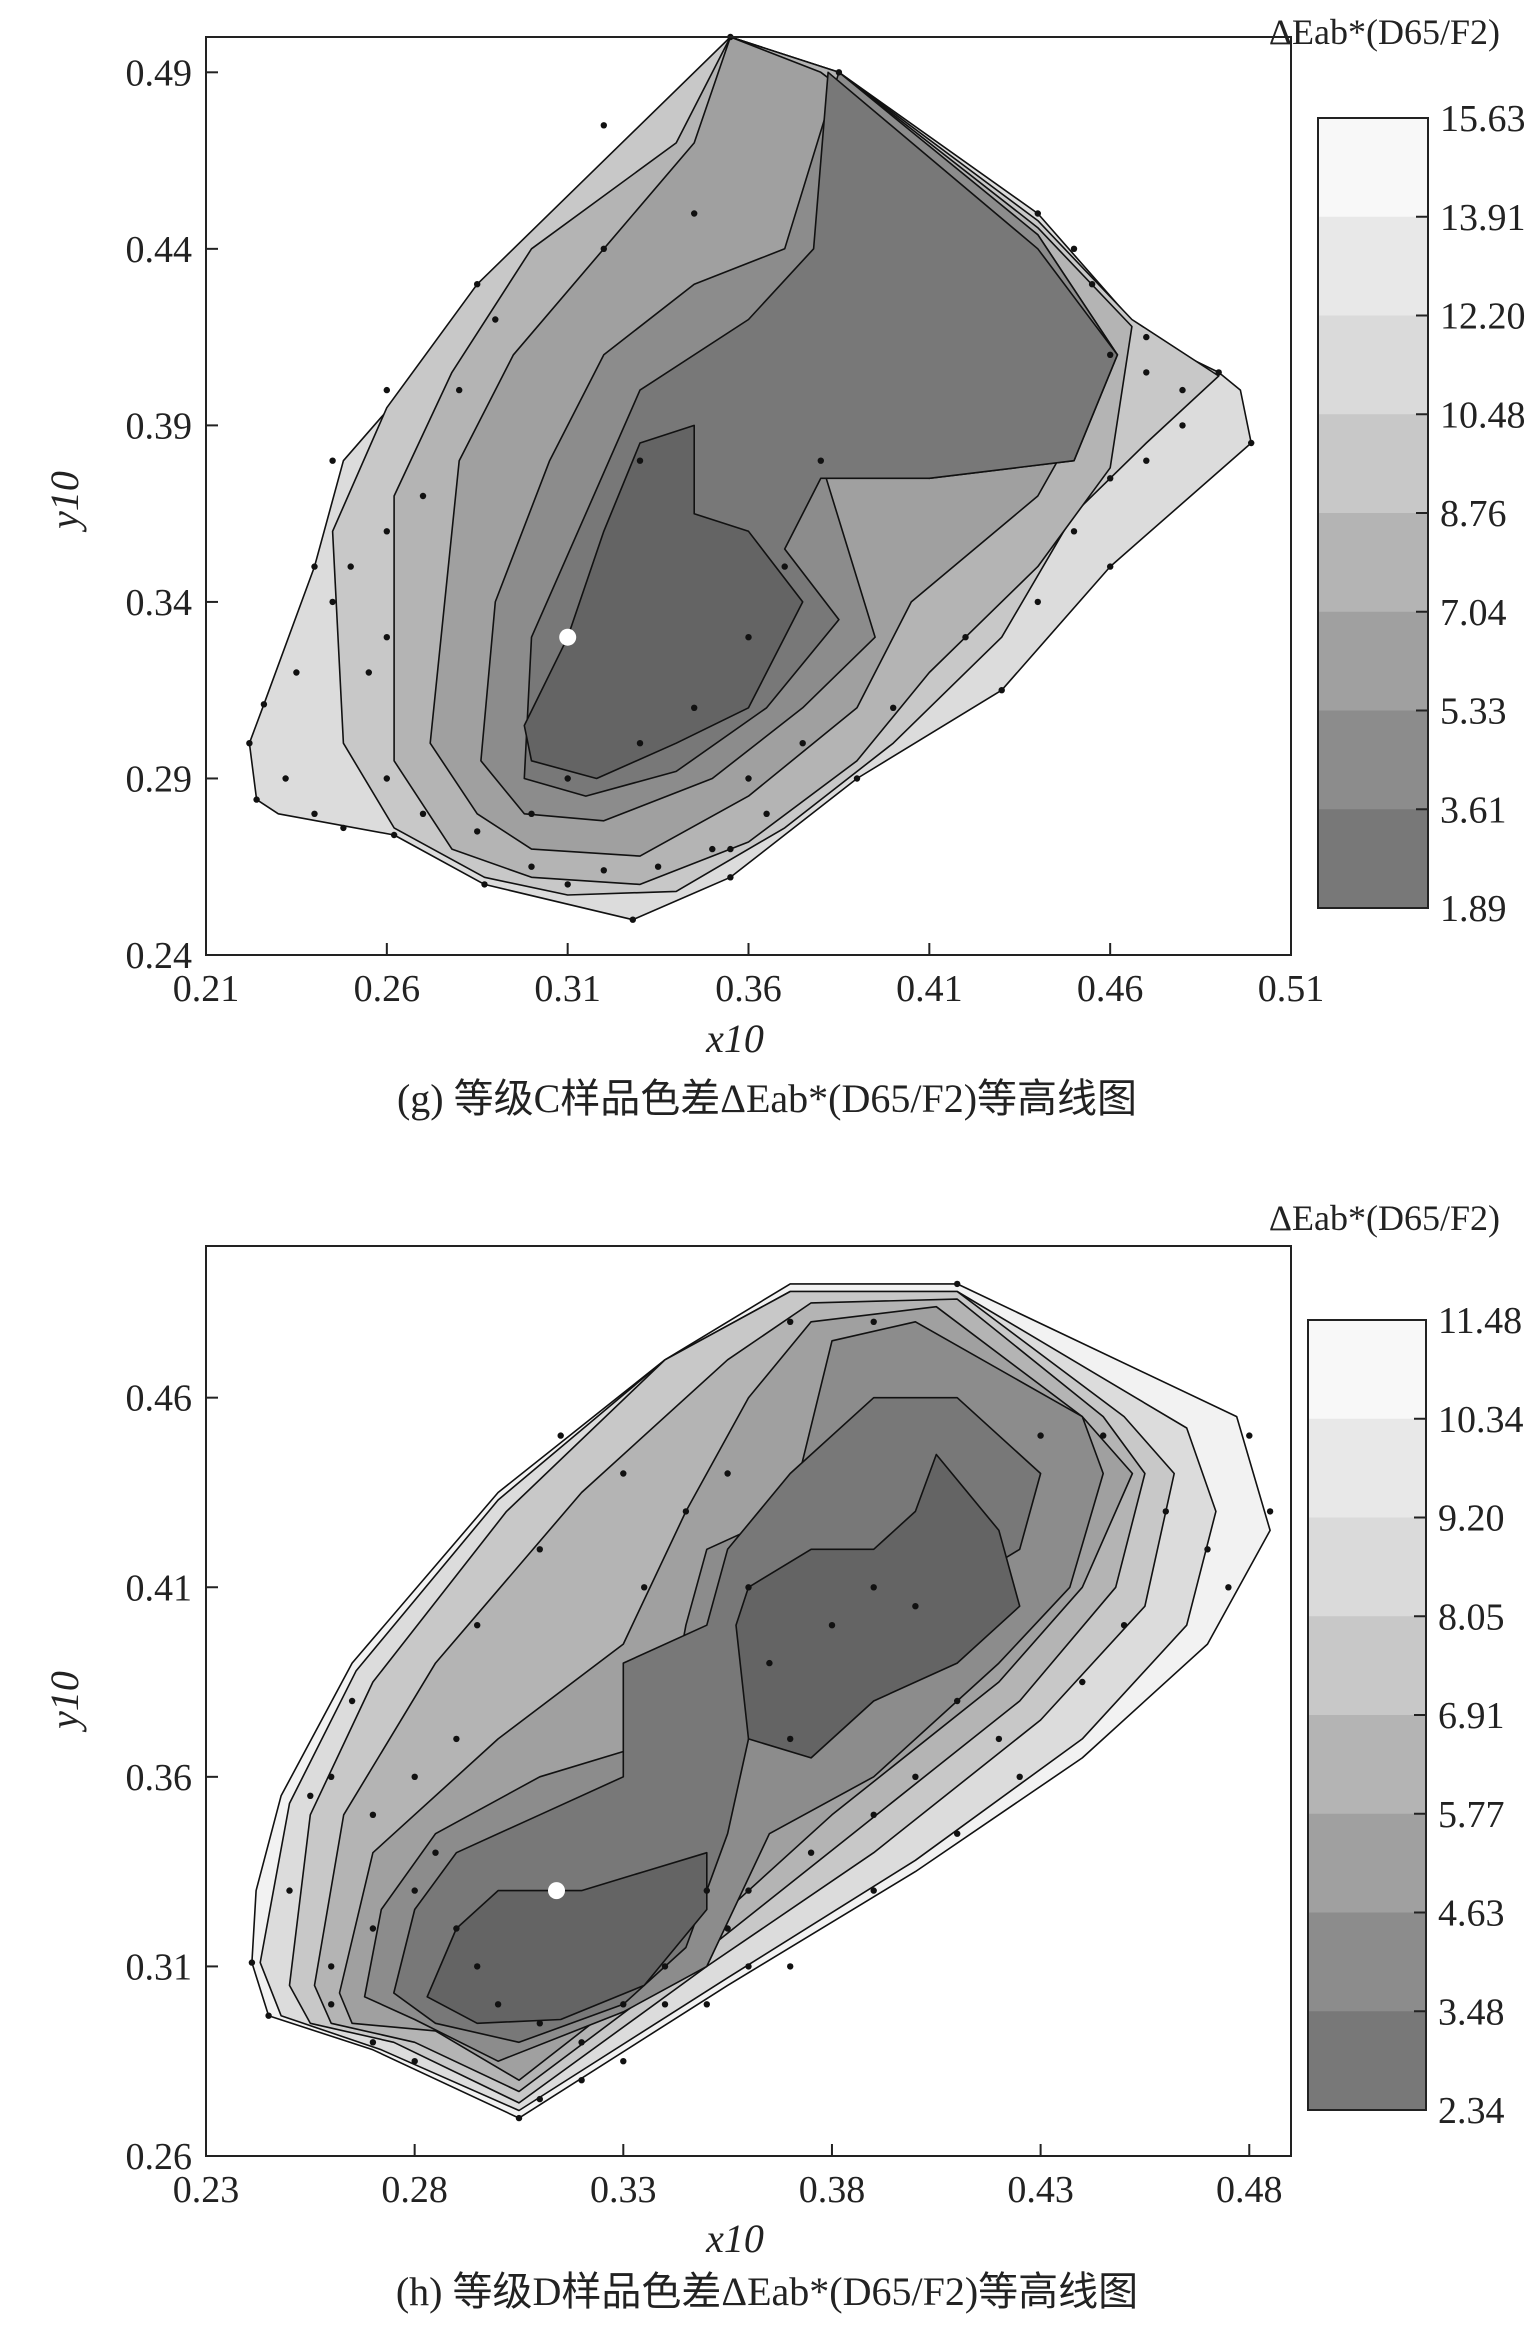 Image resolution: width=1535 pixels, height=2329 pixels. What do you see at coordinates (1471, 1519) in the screenshot?
I see `colorbar-label-h-2: 9.20` at bounding box center [1471, 1519].